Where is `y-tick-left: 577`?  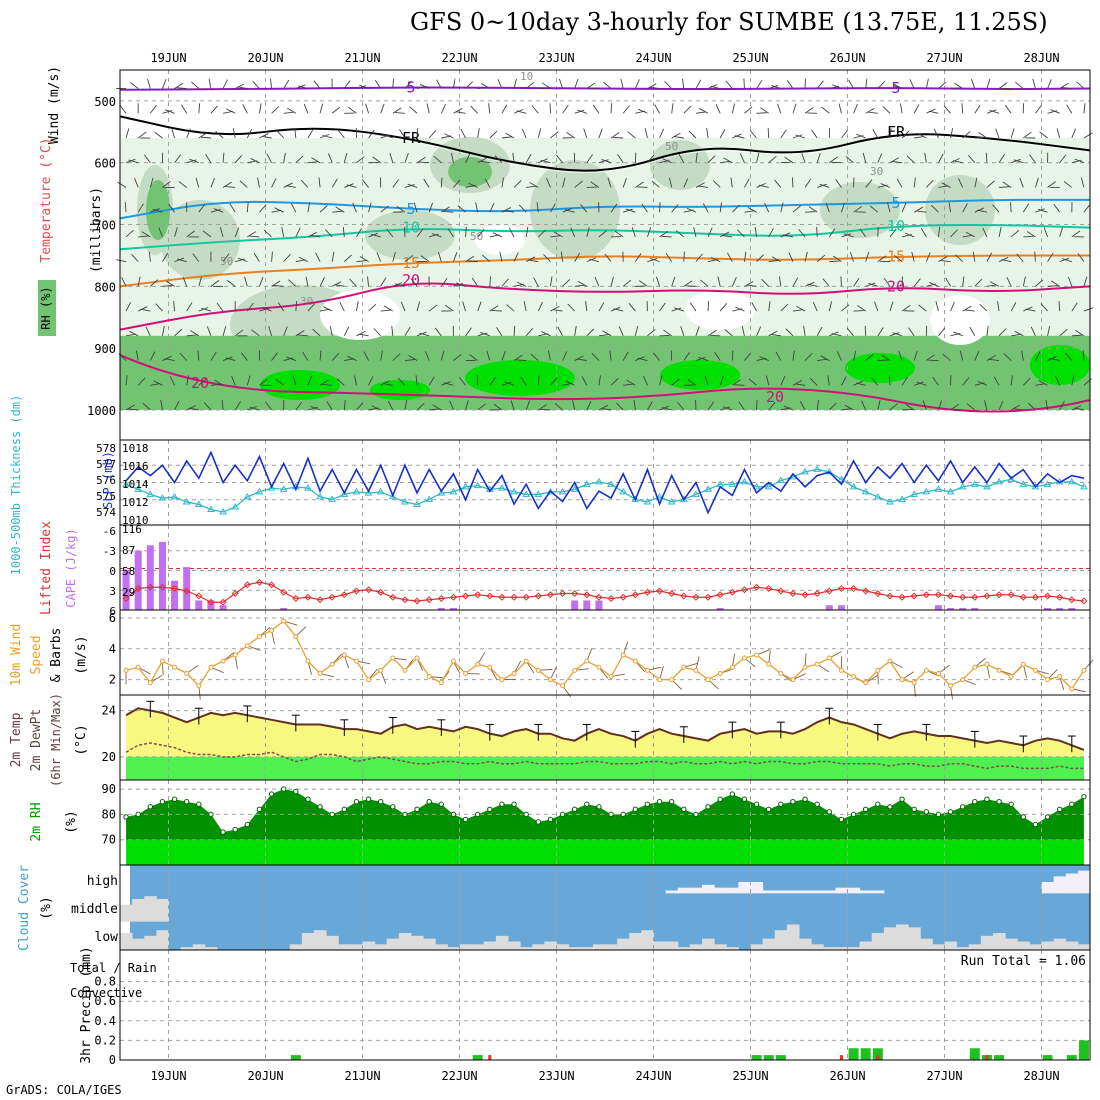 y-tick-left: 577 is located at coordinates (106, 464).